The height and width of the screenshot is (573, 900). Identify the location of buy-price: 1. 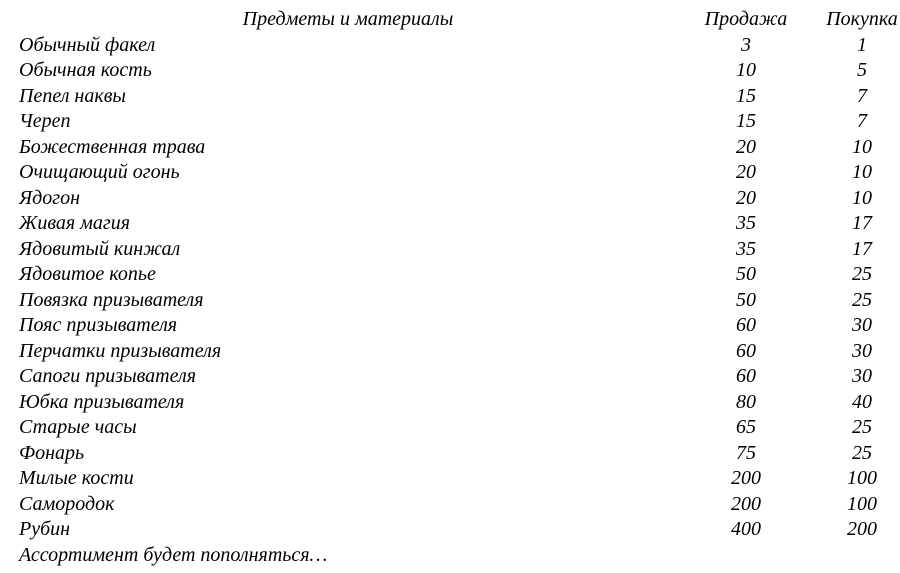
(862, 44).